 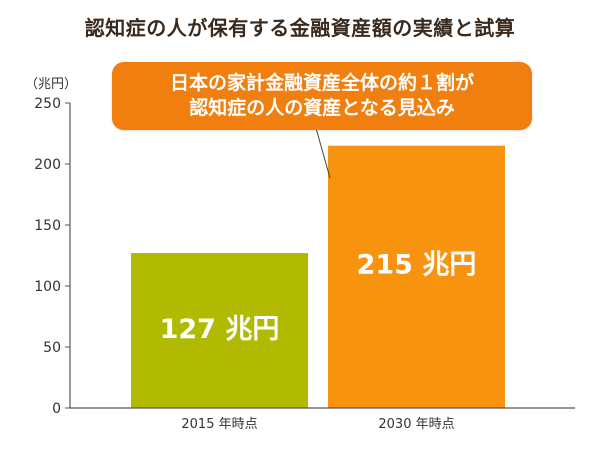 What do you see at coordinates (321, 83) in the screenshot?
I see `callout-line-1: 日本の家計金融資産全体の約１割が` at bounding box center [321, 83].